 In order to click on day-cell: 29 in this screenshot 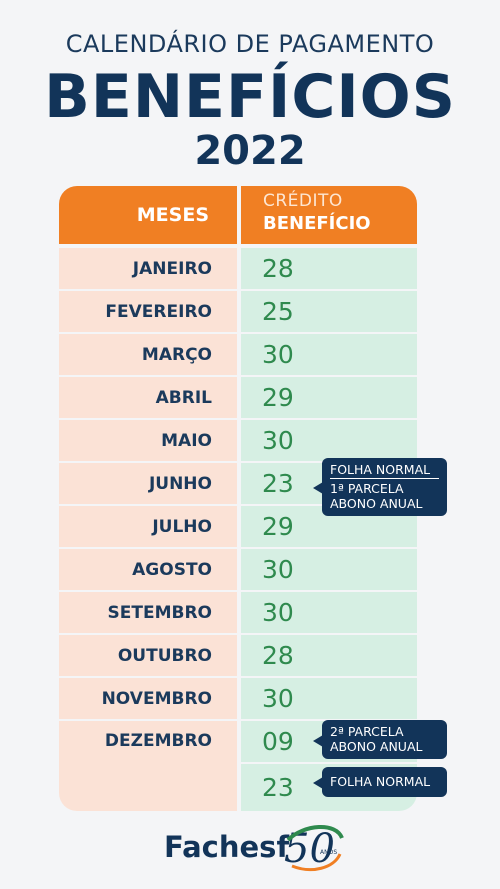, I will do `click(329, 397)`.